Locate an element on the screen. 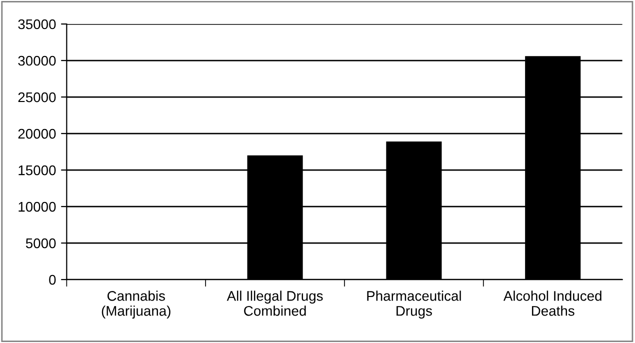 The image size is (635, 343). y-tick-label: 35000 is located at coordinates (37, 24).